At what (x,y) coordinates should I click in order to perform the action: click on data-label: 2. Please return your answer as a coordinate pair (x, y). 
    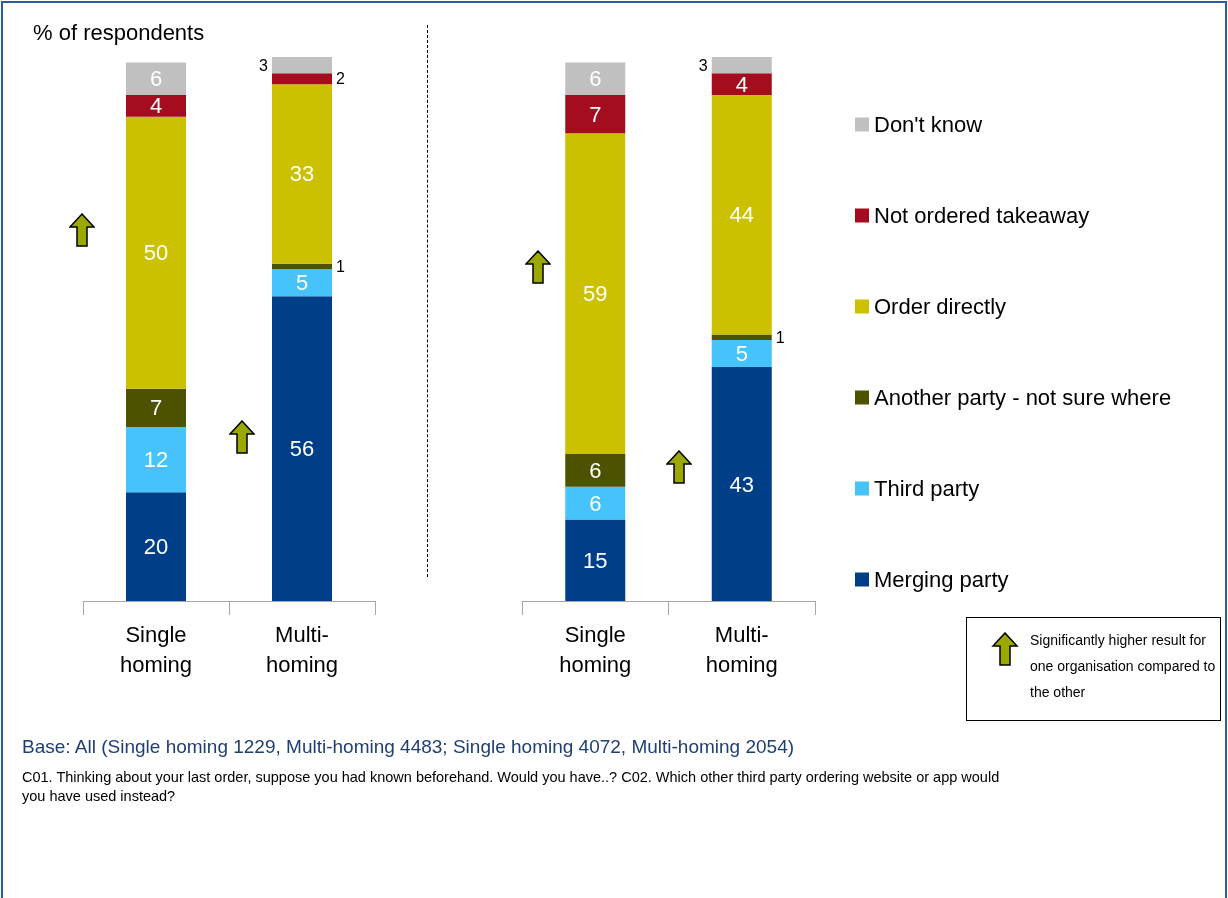
    Looking at the image, I should click on (340, 79).